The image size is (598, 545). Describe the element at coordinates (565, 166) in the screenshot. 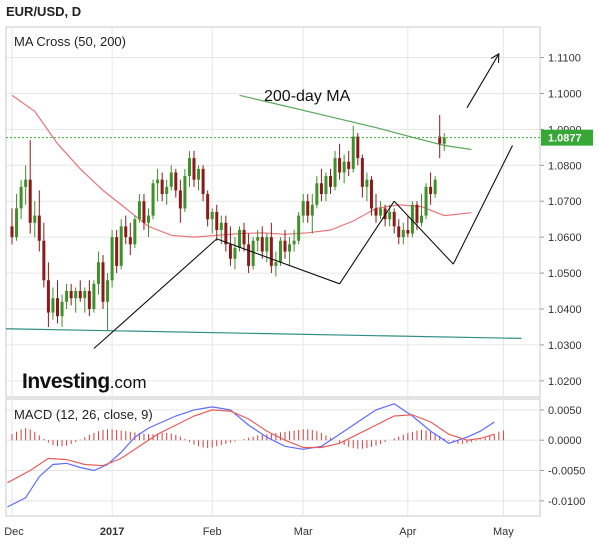

I see `y-tick-label-main: 1.0800` at that location.